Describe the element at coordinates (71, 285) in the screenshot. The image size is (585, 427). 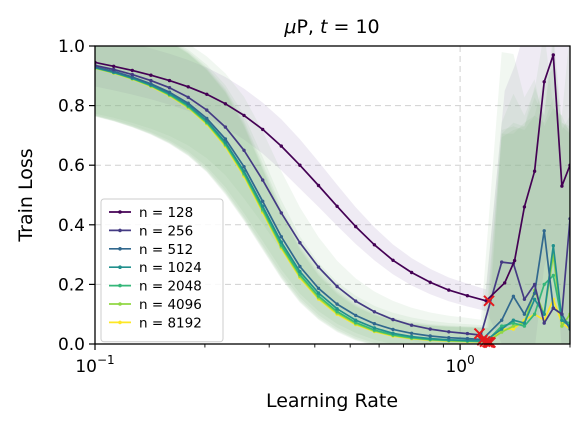
I see `y-tick-label: 0.2` at that location.